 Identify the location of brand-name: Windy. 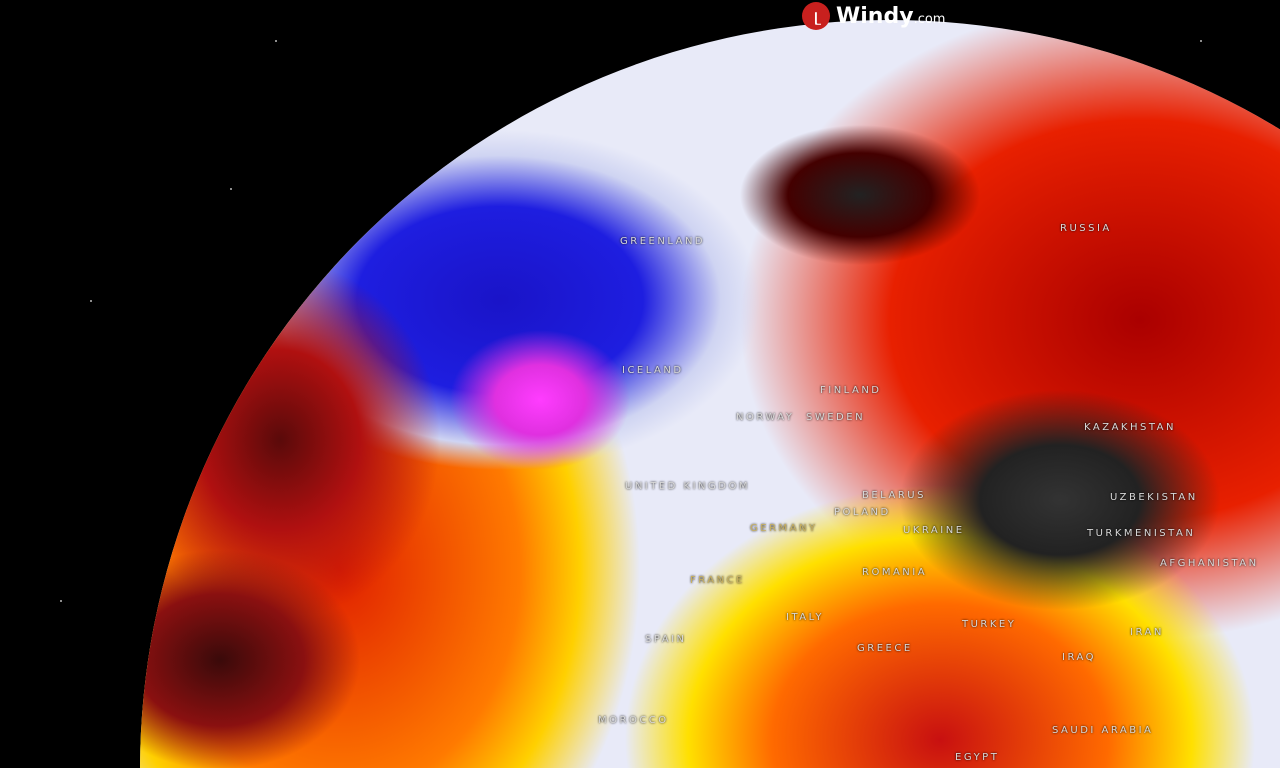
(875, 16).